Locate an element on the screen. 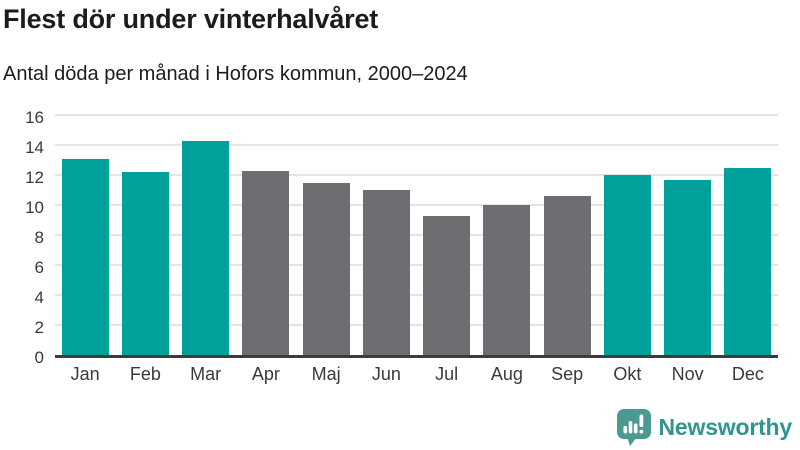 The image size is (800, 450). y-axis-label: 2 is located at coordinates (39, 327).